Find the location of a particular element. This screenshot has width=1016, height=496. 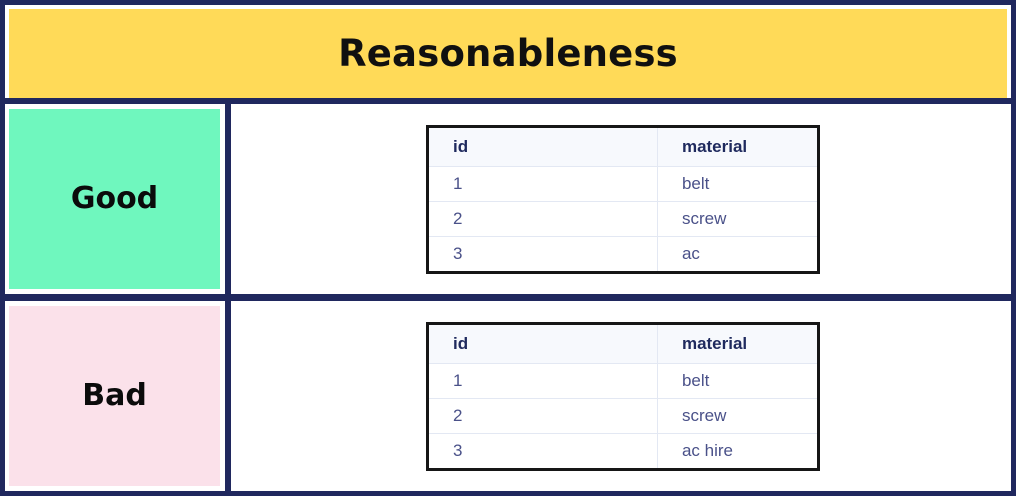

good-cell-material-2: screw is located at coordinates (736, 219).